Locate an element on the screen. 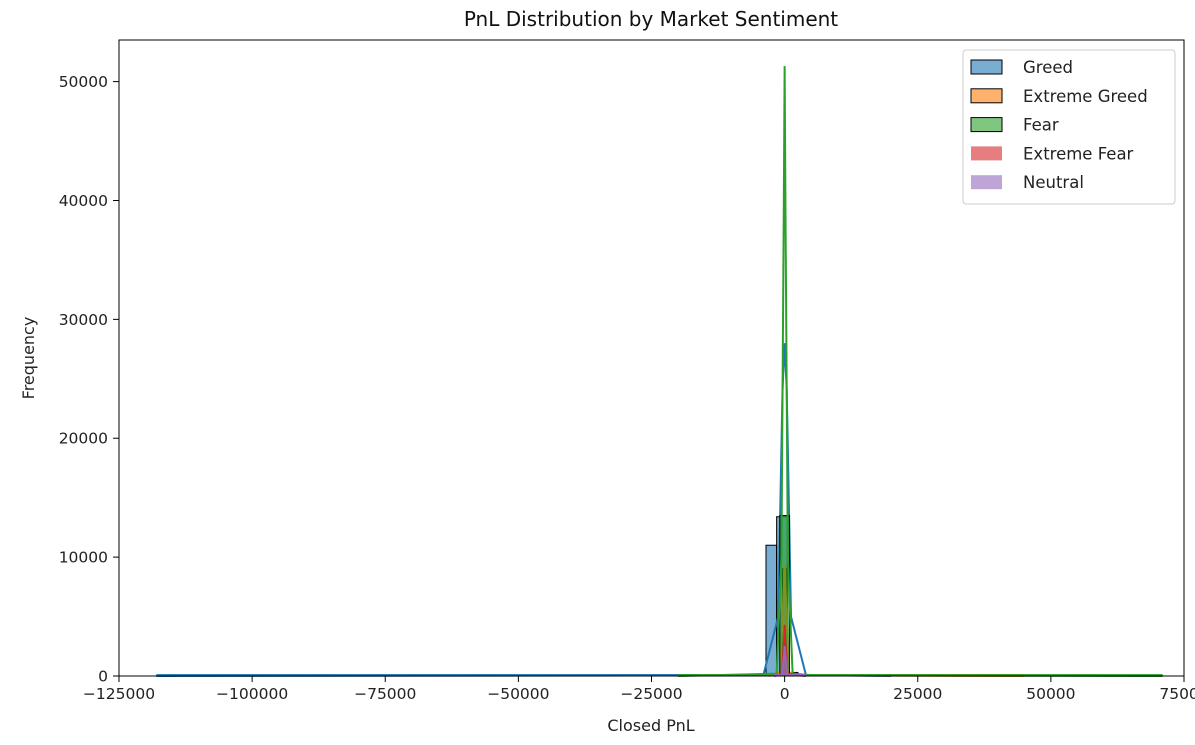 This screenshot has height=745, width=1195. legend-box is located at coordinates (1069, 127).